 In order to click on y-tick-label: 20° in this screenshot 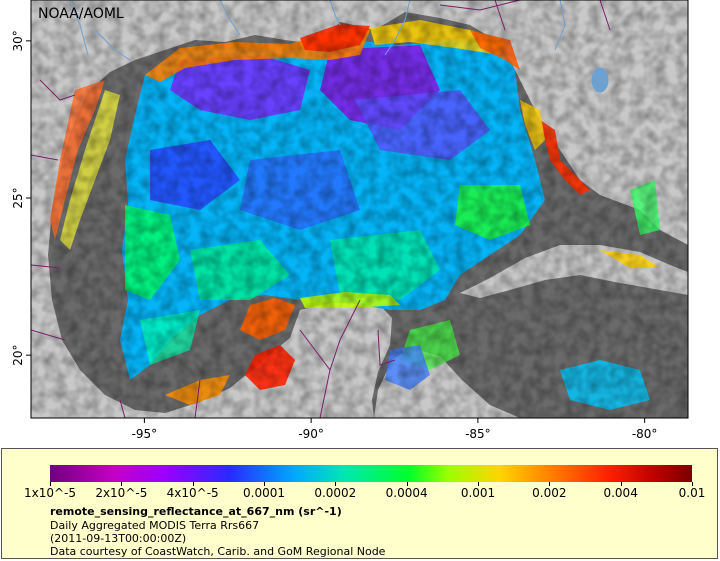, I will do `click(18, 355)`.